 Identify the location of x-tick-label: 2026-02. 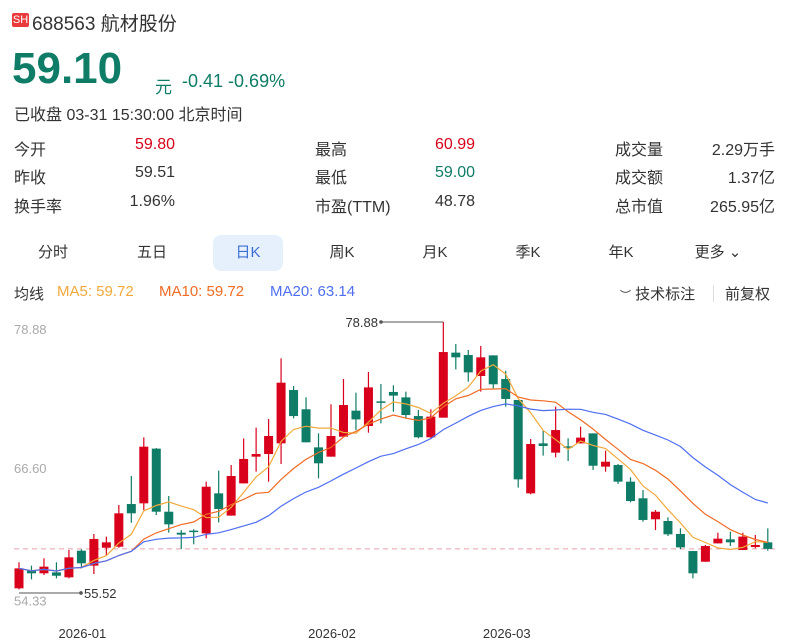
(332, 633).